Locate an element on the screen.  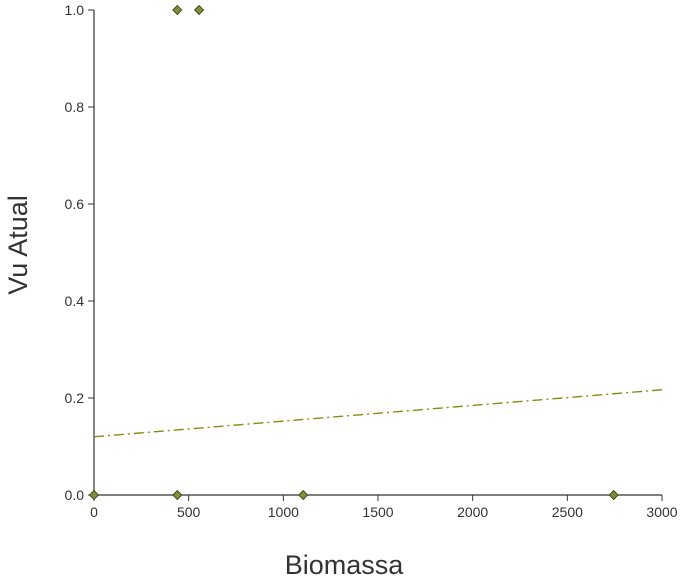
x-tick-label: 3000 is located at coordinates (661, 512).